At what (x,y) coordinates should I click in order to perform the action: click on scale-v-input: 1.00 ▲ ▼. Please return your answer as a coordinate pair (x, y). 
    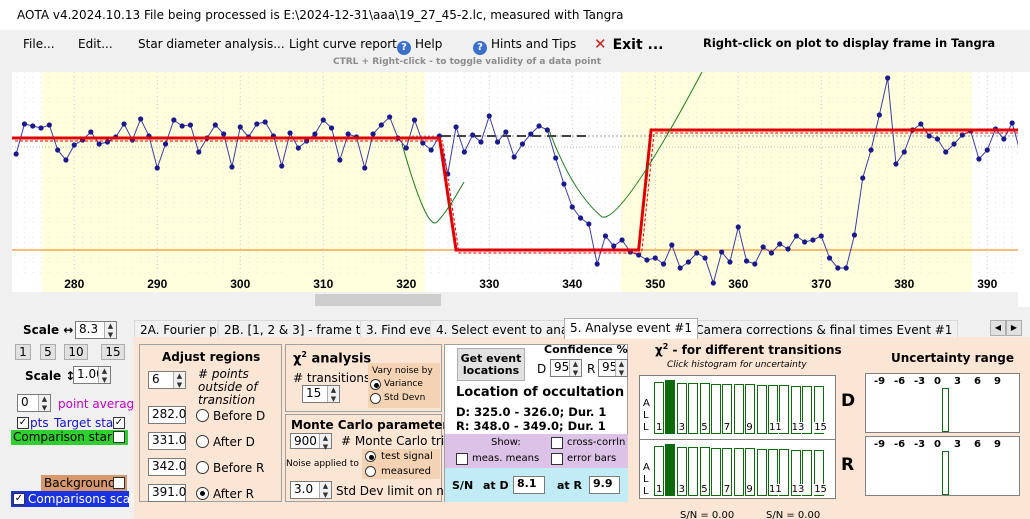
    Looking at the image, I should click on (92, 375).